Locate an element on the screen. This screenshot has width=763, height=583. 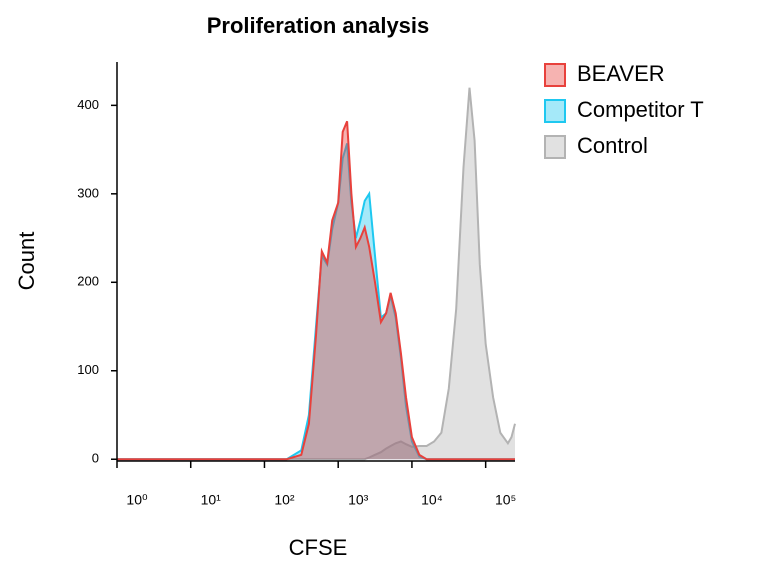
x-axis-label: CFSE is located at coordinates (318, 547).